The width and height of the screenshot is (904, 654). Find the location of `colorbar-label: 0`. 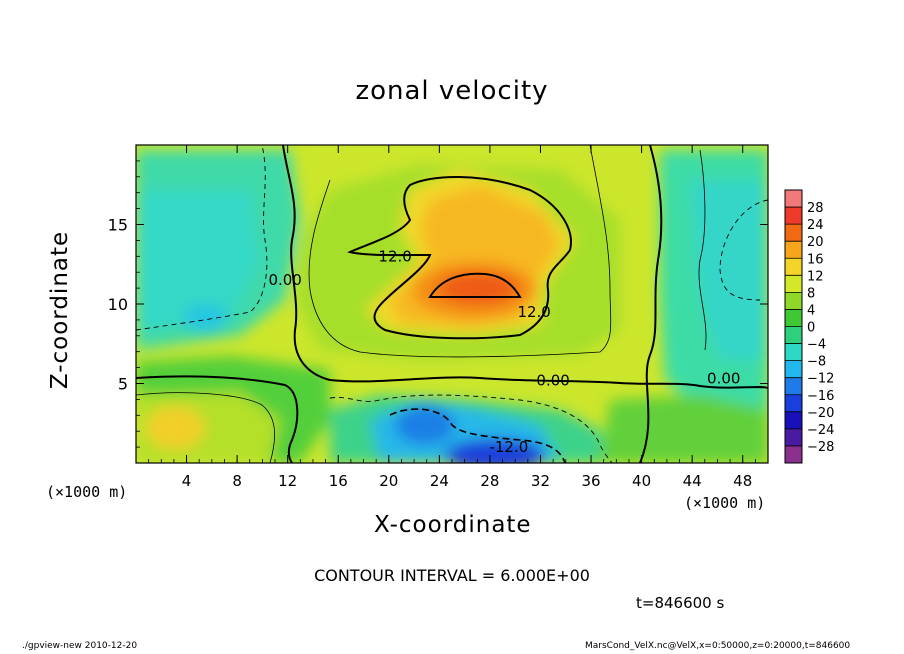

colorbar-label: 0 is located at coordinates (811, 328).